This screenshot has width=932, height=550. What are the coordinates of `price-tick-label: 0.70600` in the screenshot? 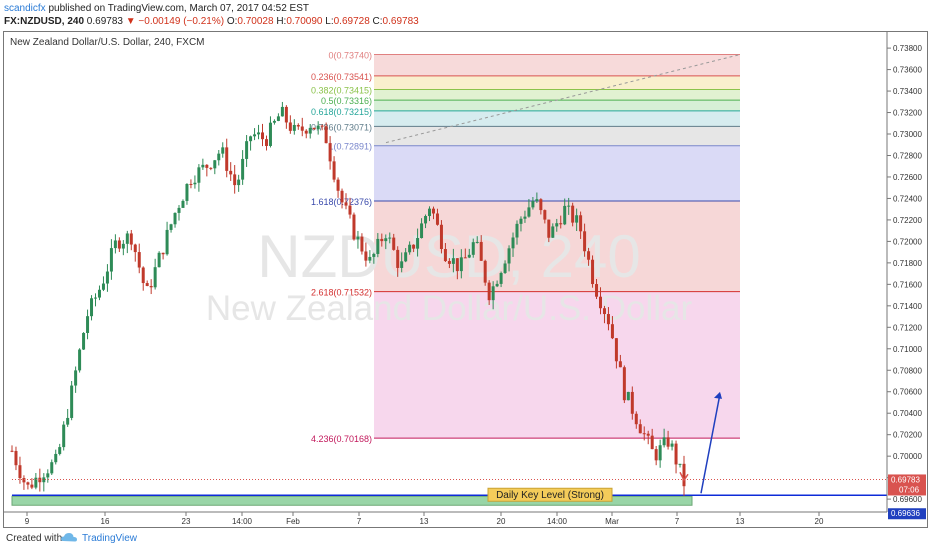 It's located at (907, 392).